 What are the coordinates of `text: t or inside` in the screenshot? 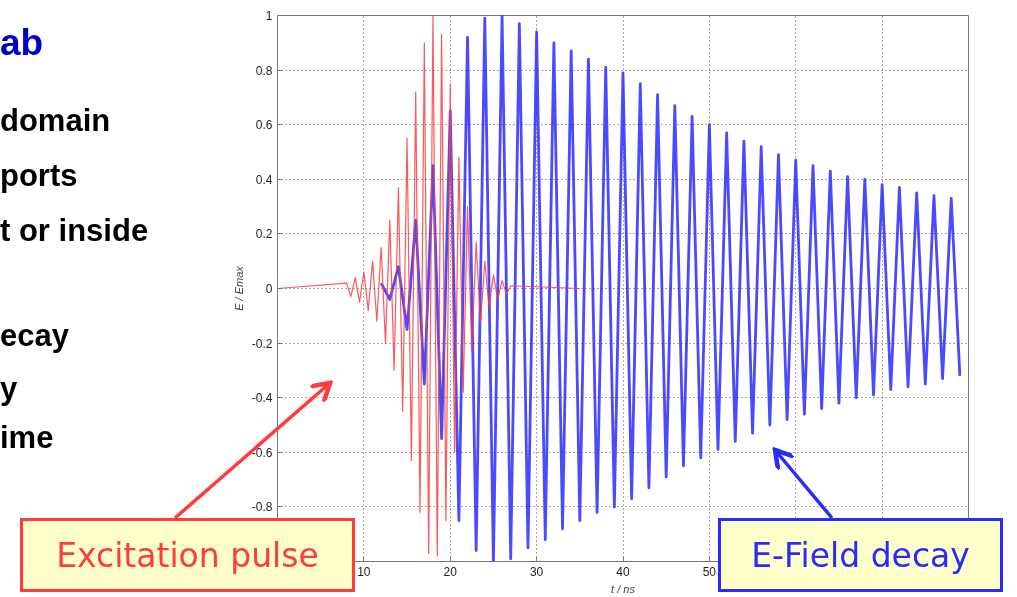 It's located at (74, 231).